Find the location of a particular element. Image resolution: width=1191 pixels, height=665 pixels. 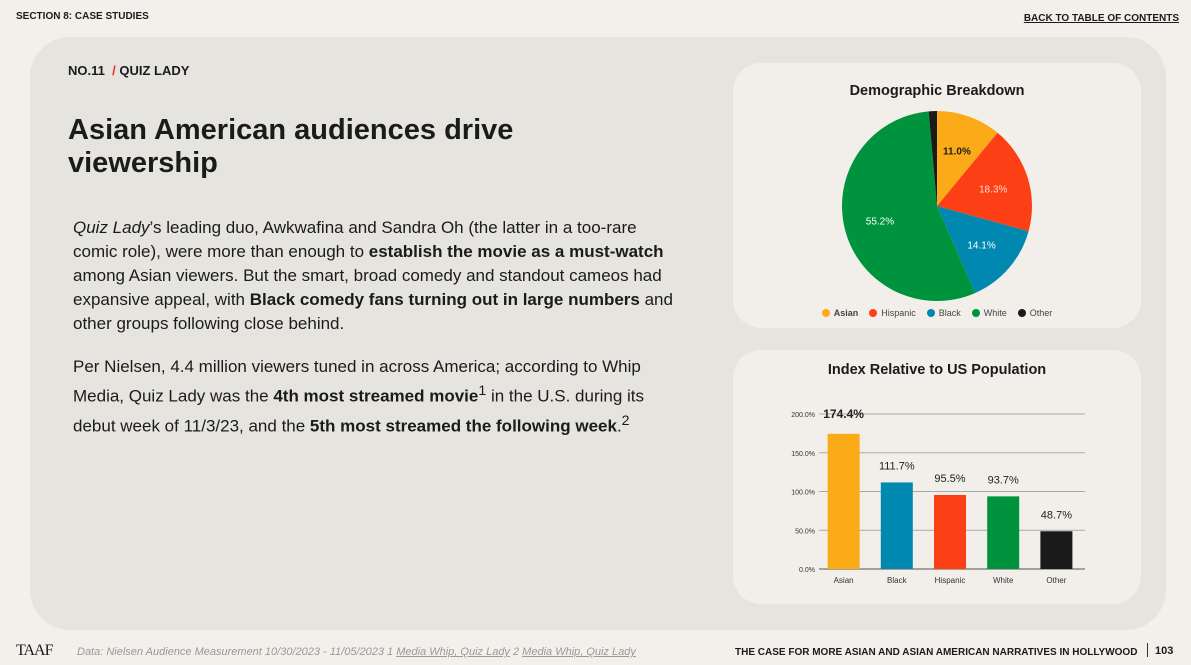

legend-item: Other is located at coordinates (1035, 313).